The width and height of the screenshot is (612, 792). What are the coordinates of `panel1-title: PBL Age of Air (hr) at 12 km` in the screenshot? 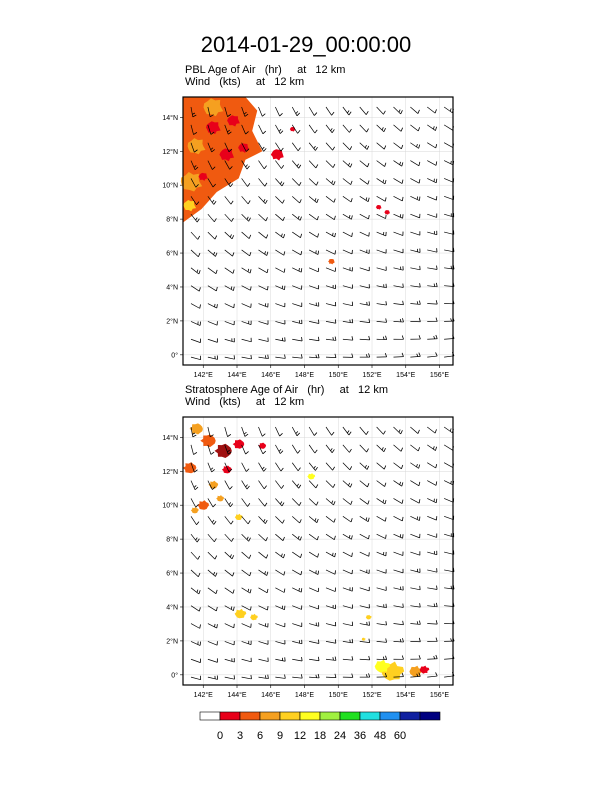 It's located at (265, 70).